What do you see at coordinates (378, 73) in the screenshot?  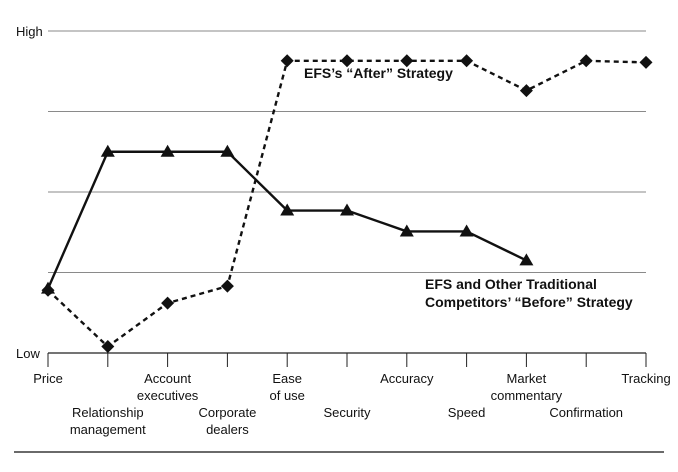 I see `after-strategy-label: EFS’s “After” Strategy` at bounding box center [378, 73].